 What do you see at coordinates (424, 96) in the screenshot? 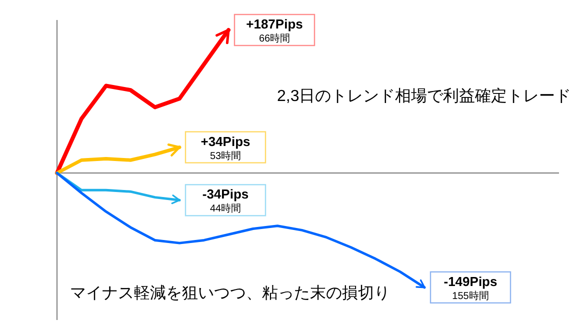
I see `annotation: 2,3日のトレンド相場で利益確定トレード` at bounding box center [424, 96].